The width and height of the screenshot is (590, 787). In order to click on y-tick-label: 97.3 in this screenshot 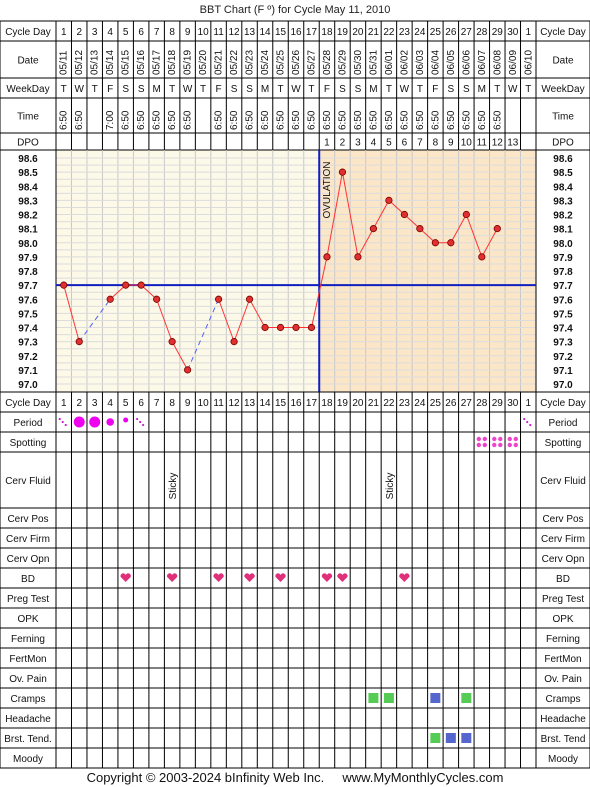, I will do `click(28, 343)`.